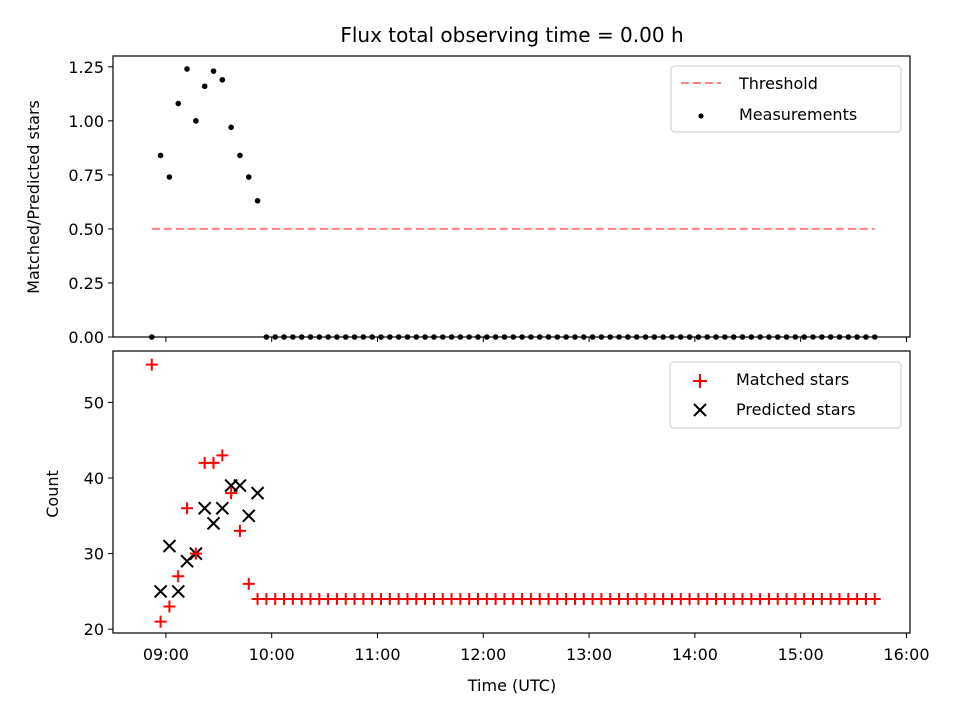 The height and width of the screenshot is (720, 960). What do you see at coordinates (94, 478) in the screenshot?
I see `counts-y-tick-label: 40` at bounding box center [94, 478].